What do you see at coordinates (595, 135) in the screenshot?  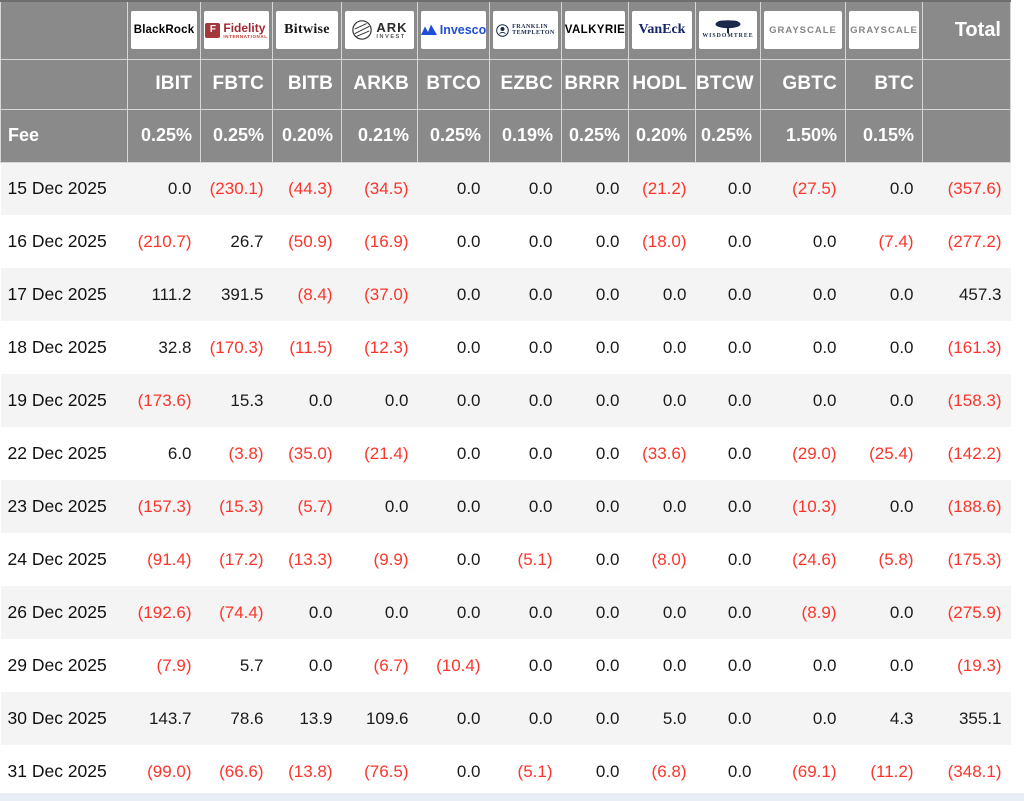 I see `fee-brrr: 0.25%` at bounding box center [595, 135].